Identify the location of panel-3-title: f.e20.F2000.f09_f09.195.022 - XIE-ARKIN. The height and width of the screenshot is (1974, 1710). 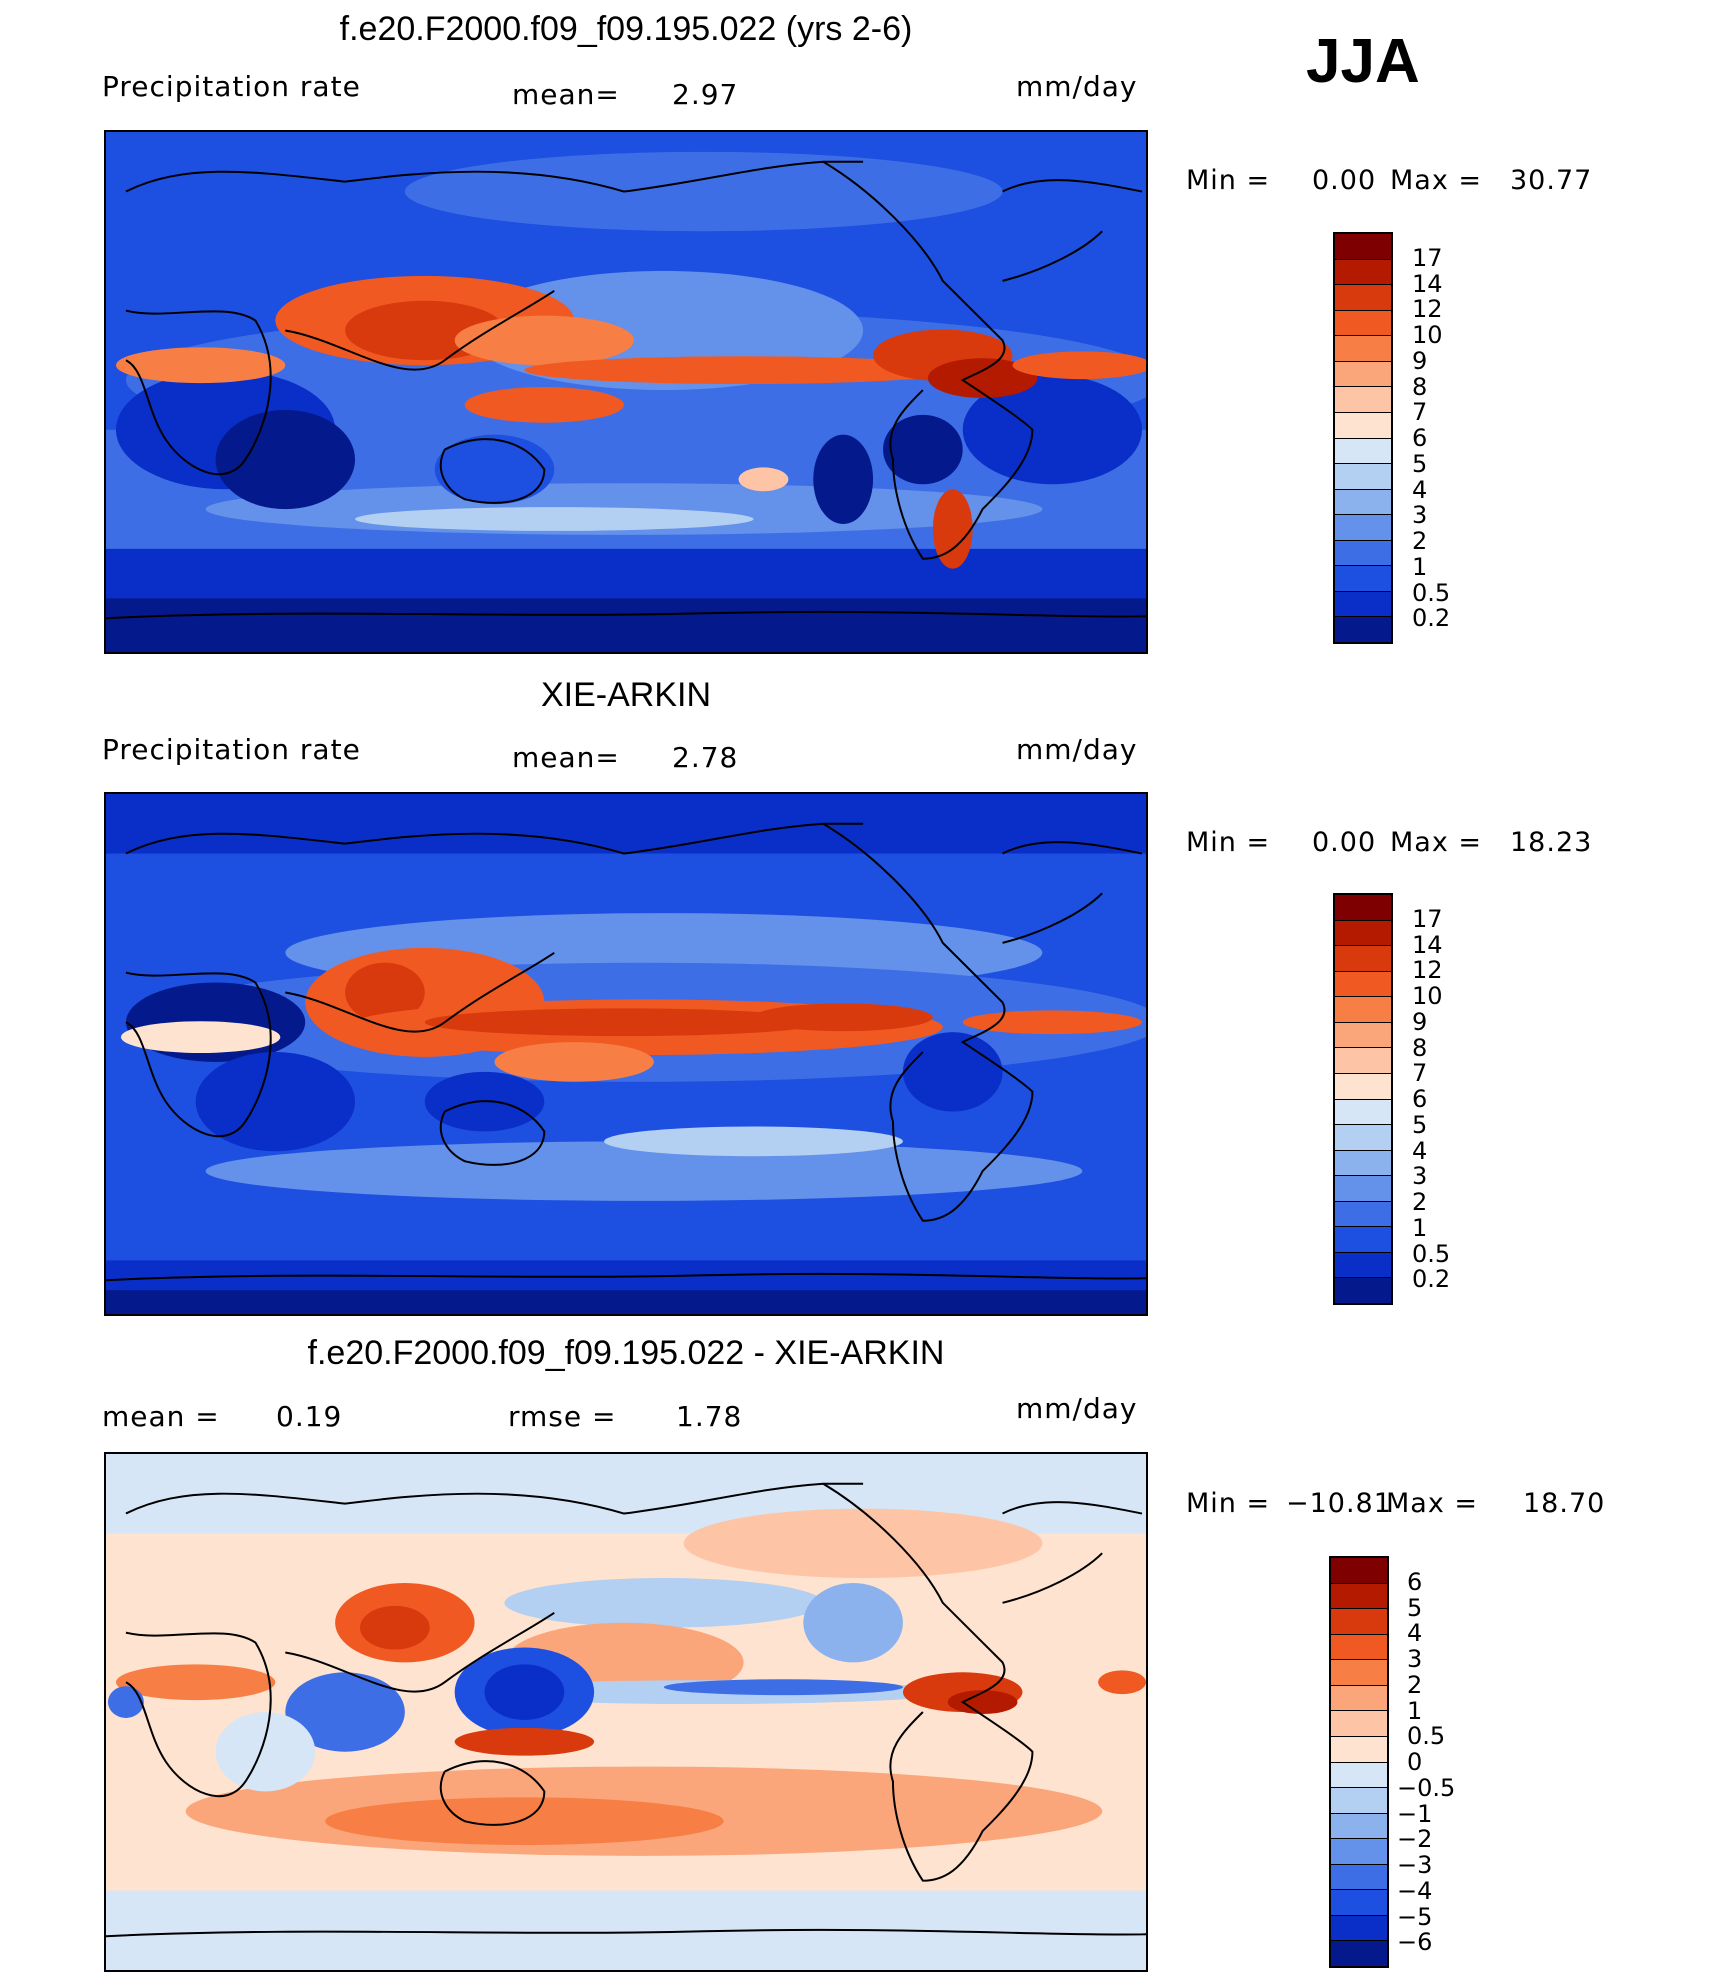
(626, 1353).